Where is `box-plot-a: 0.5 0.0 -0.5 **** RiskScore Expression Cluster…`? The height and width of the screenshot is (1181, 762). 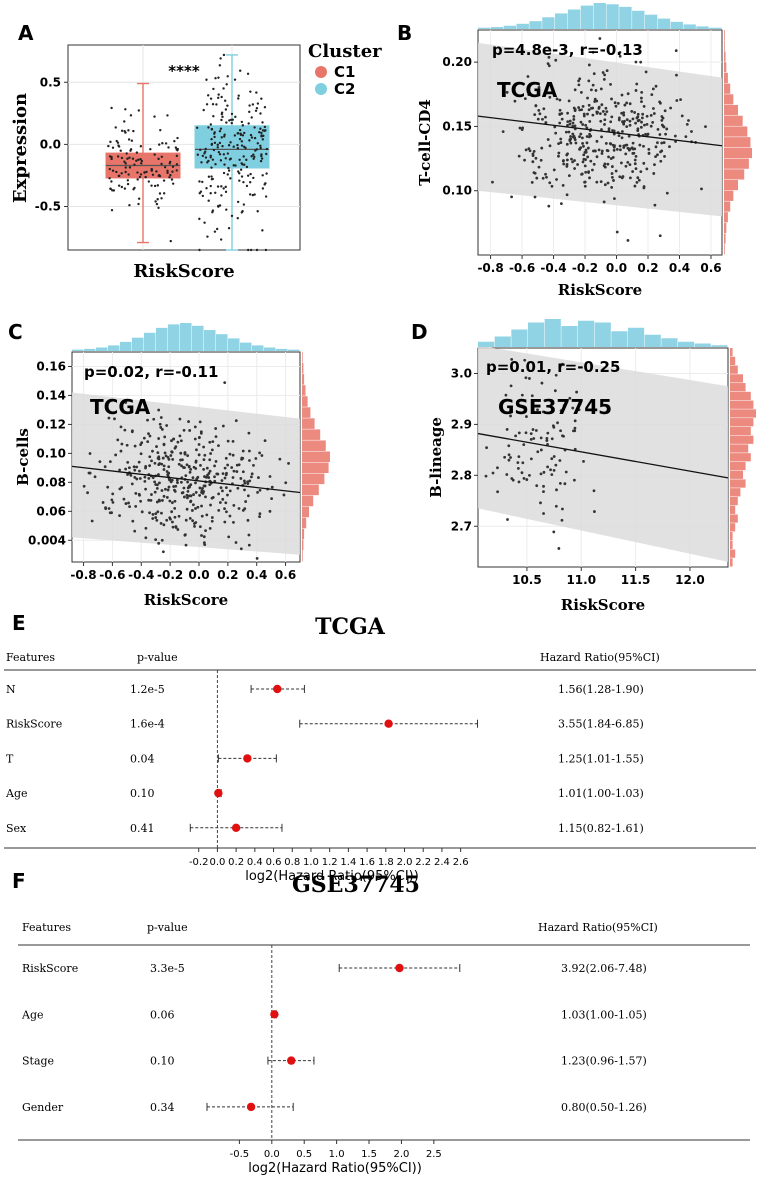 box-plot-a: 0.5 0.0 -0.5 **** RiskScore Expression Cluster… is located at coordinates (196, 161).